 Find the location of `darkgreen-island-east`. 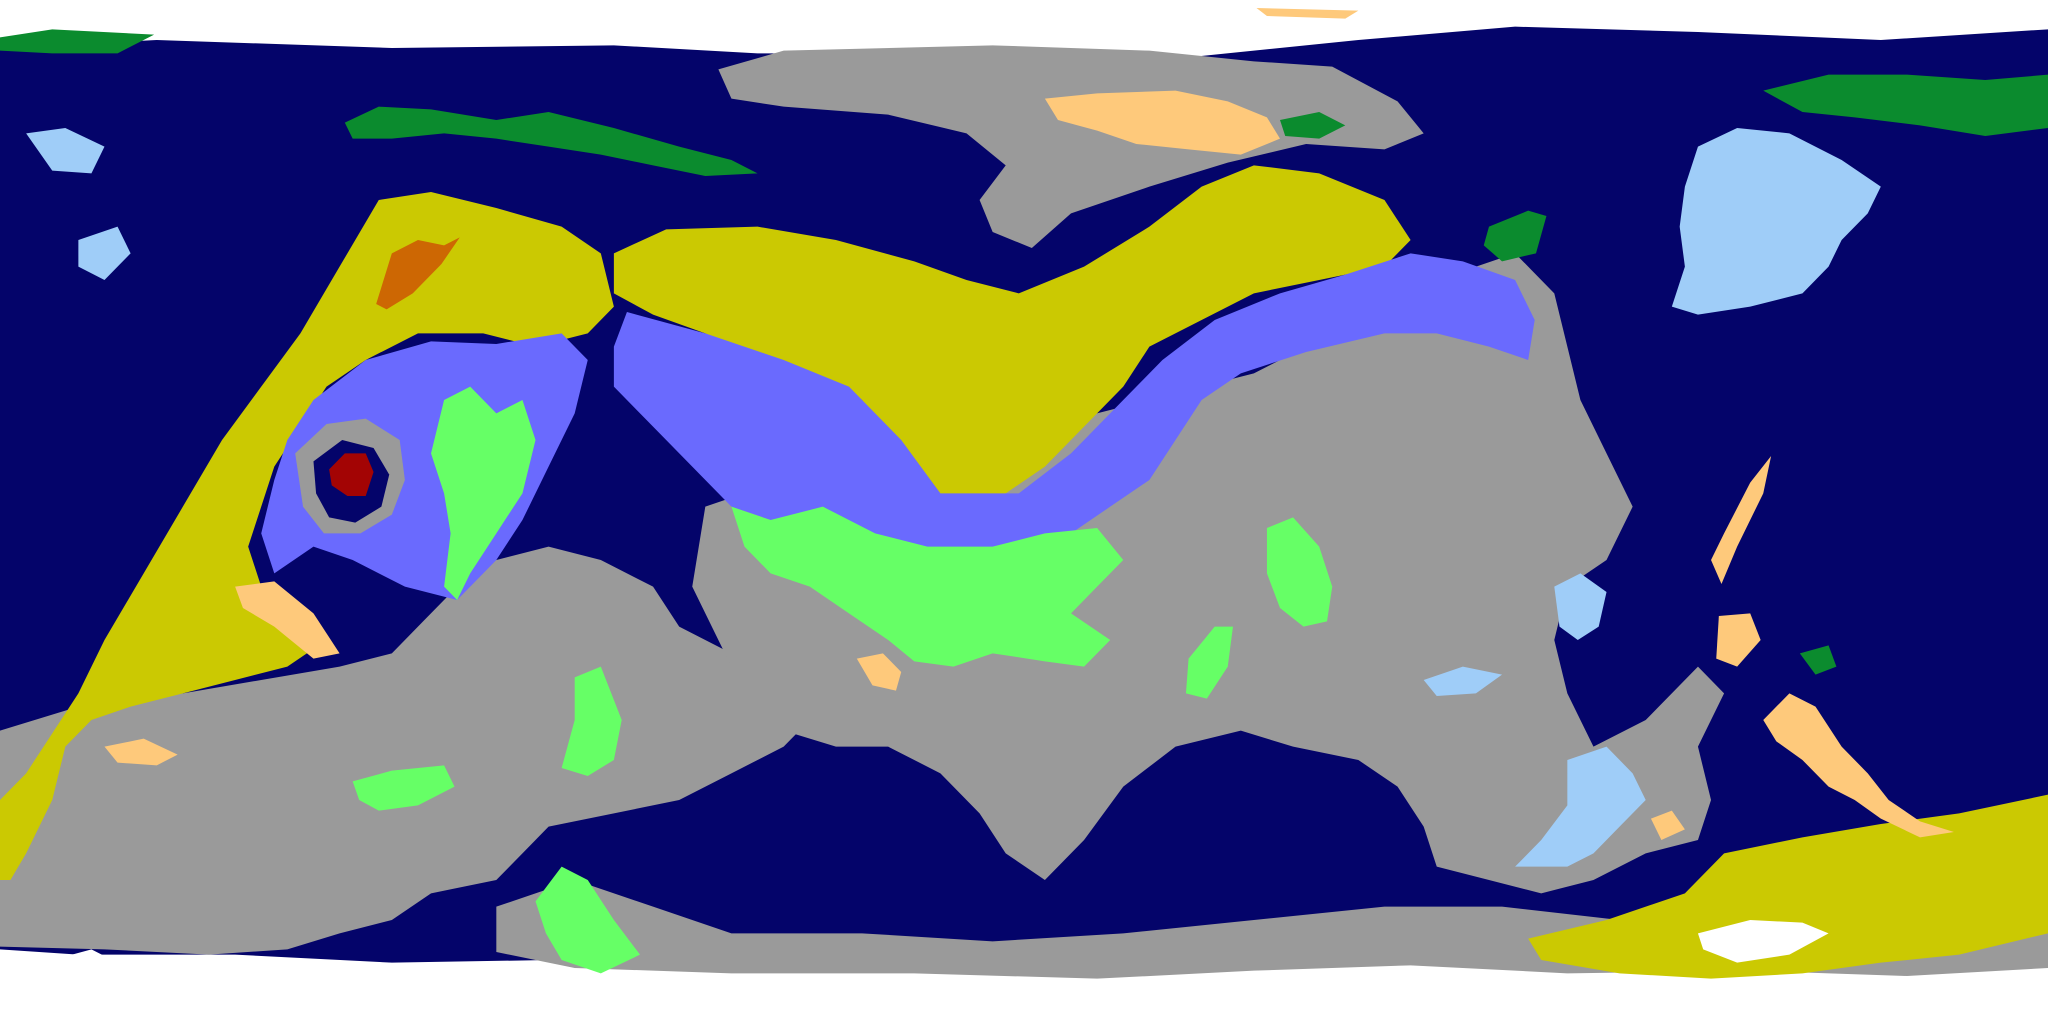

darkgreen-island-east is located at coordinates (1818, 660).